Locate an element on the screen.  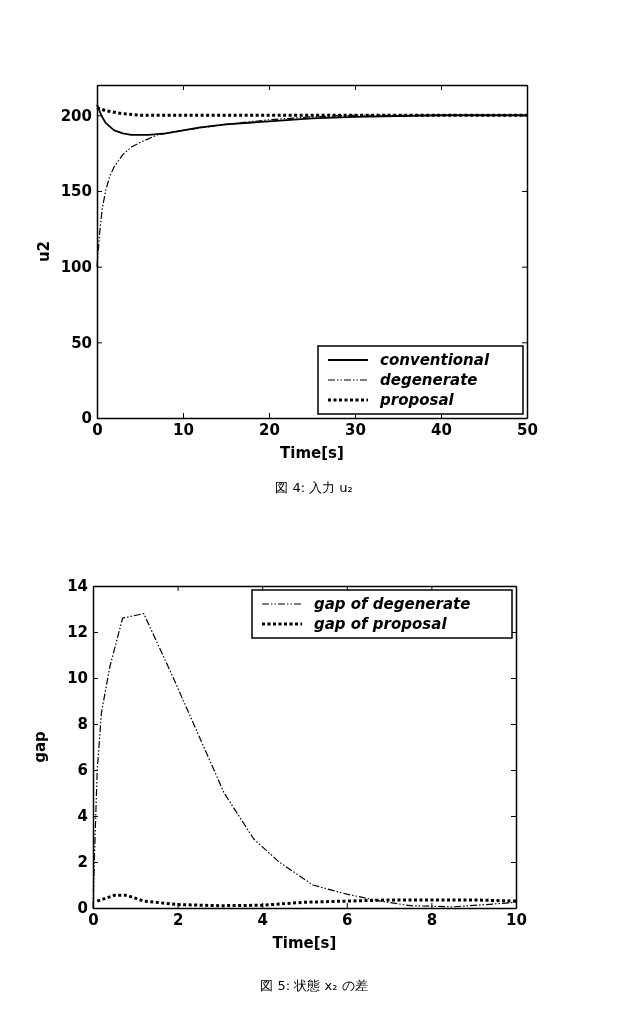
y-tick-label: 12 is located at coordinates (77, 632).